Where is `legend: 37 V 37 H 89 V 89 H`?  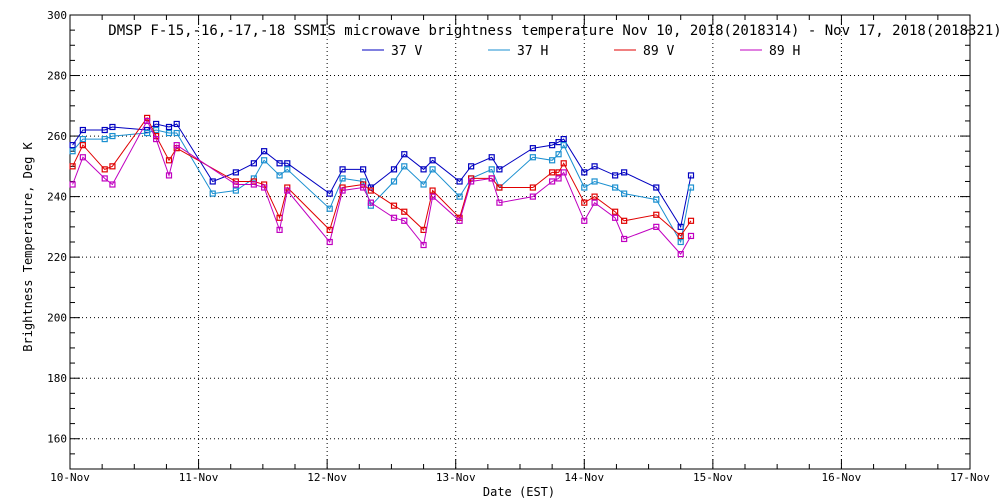 legend: 37 V 37 H 89 V 89 H is located at coordinates (581, 51).